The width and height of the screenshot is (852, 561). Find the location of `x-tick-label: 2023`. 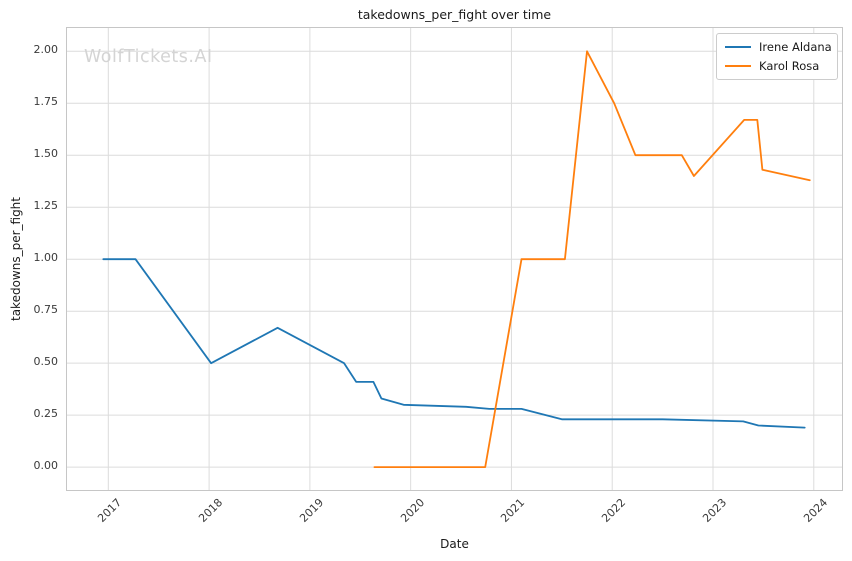

x-tick-label: 2023 is located at coordinates (715, 510).